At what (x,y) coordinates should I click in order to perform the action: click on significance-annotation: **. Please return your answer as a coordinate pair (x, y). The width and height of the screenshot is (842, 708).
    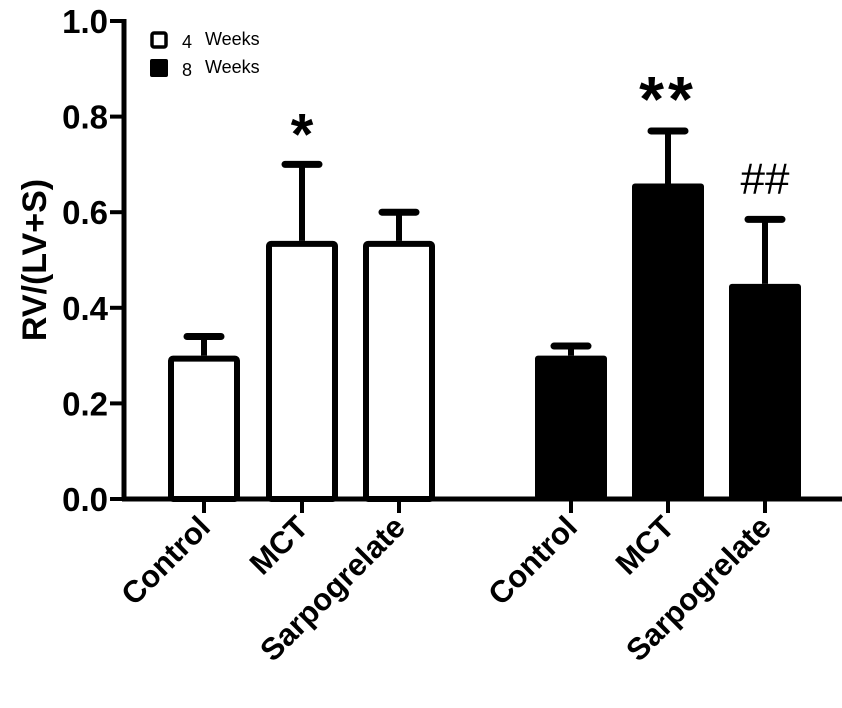
    Looking at the image, I should click on (668, 99).